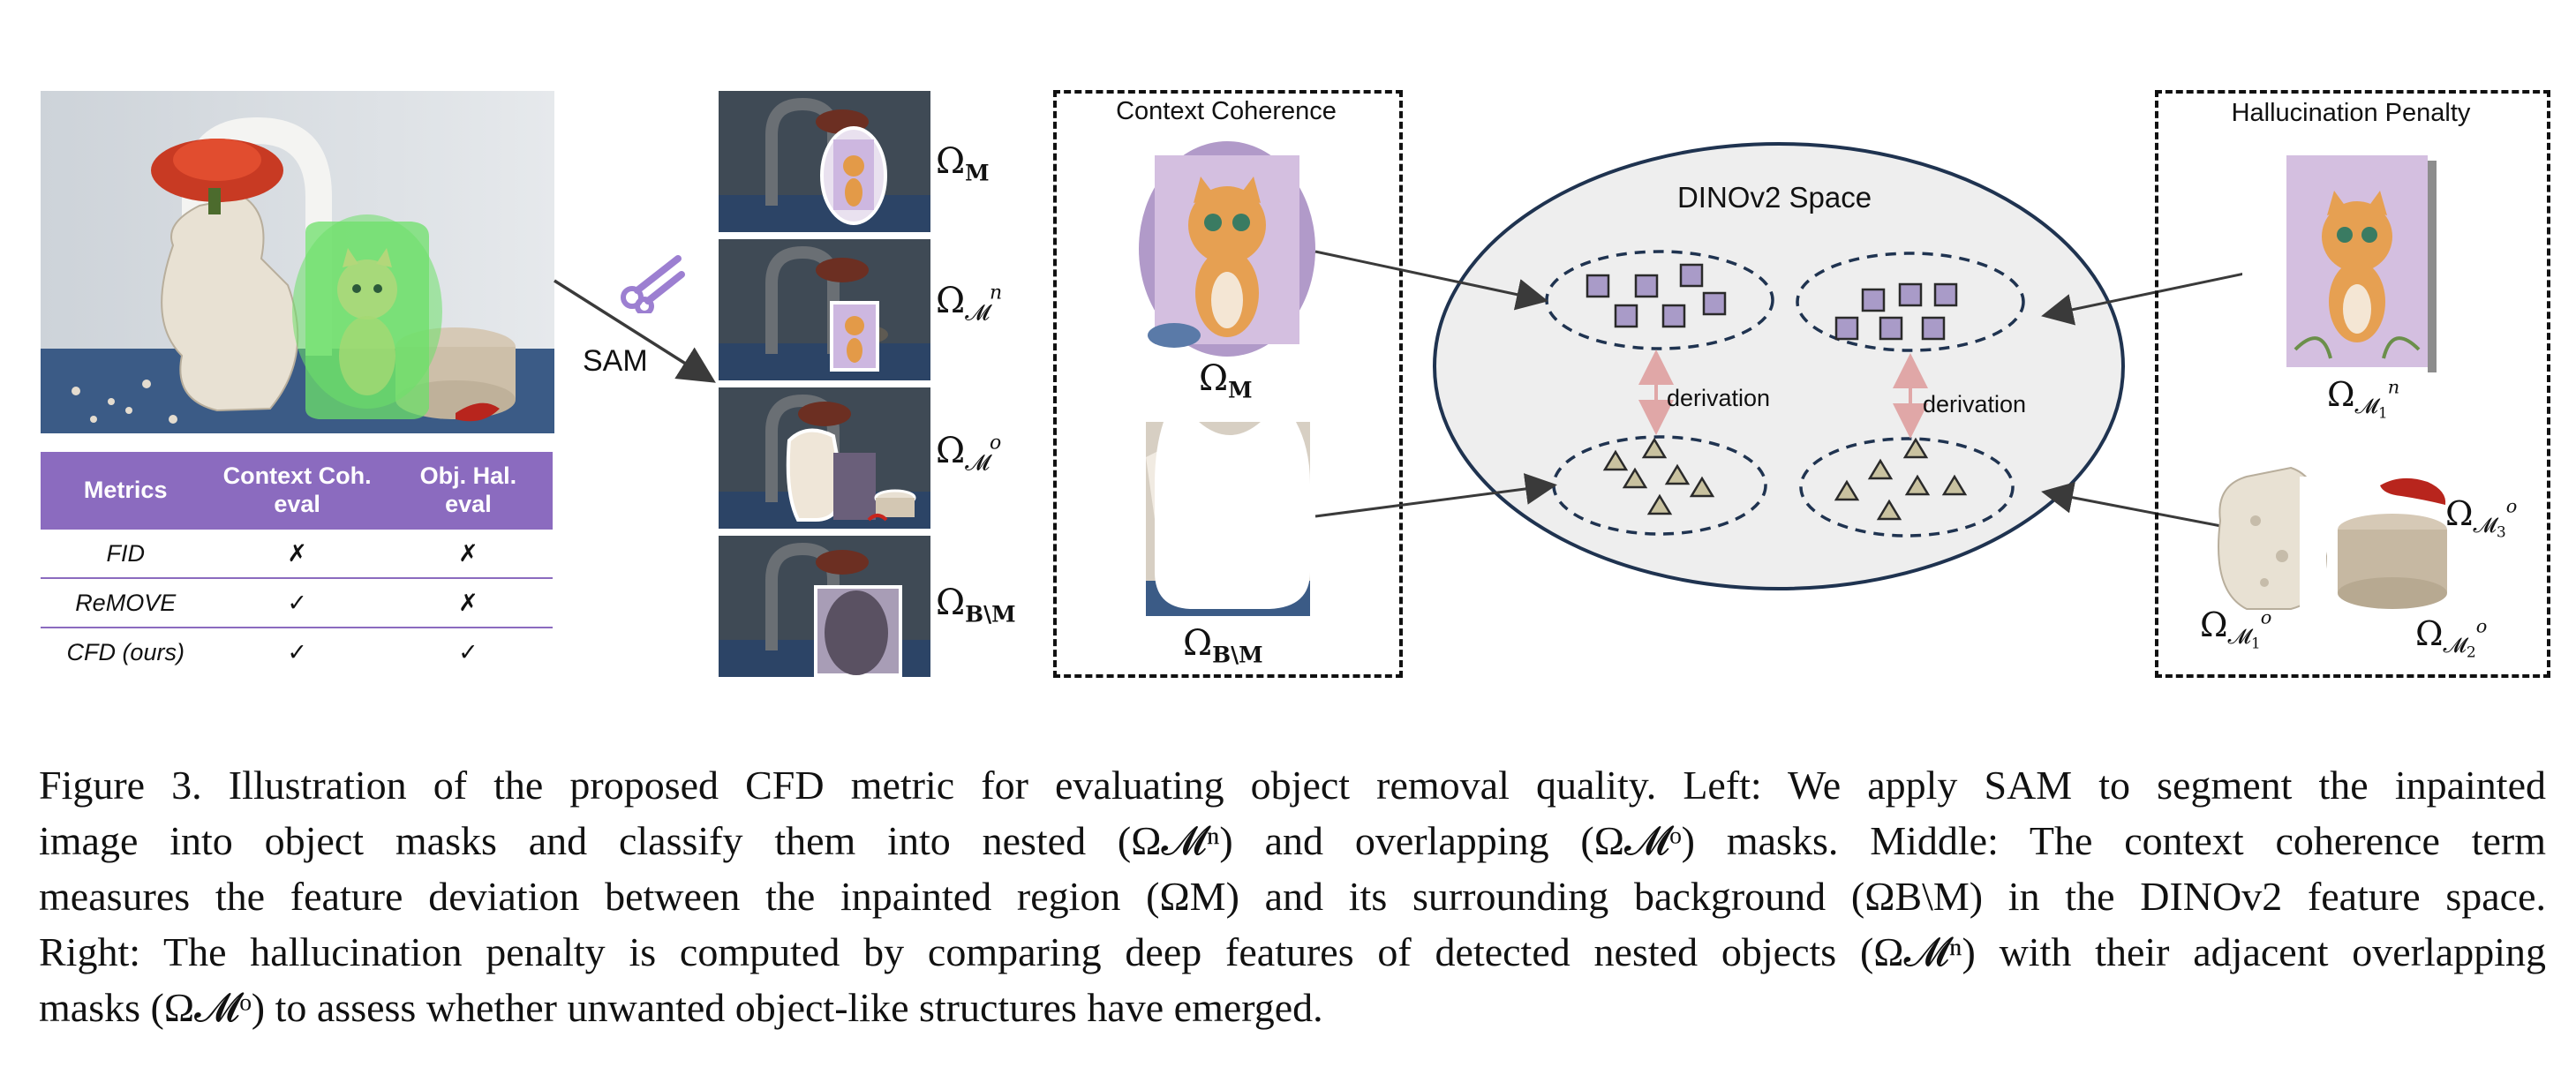  What do you see at coordinates (1720, 366) in the screenshot?
I see `dinov2-space-diagram` at bounding box center [1720, 366].